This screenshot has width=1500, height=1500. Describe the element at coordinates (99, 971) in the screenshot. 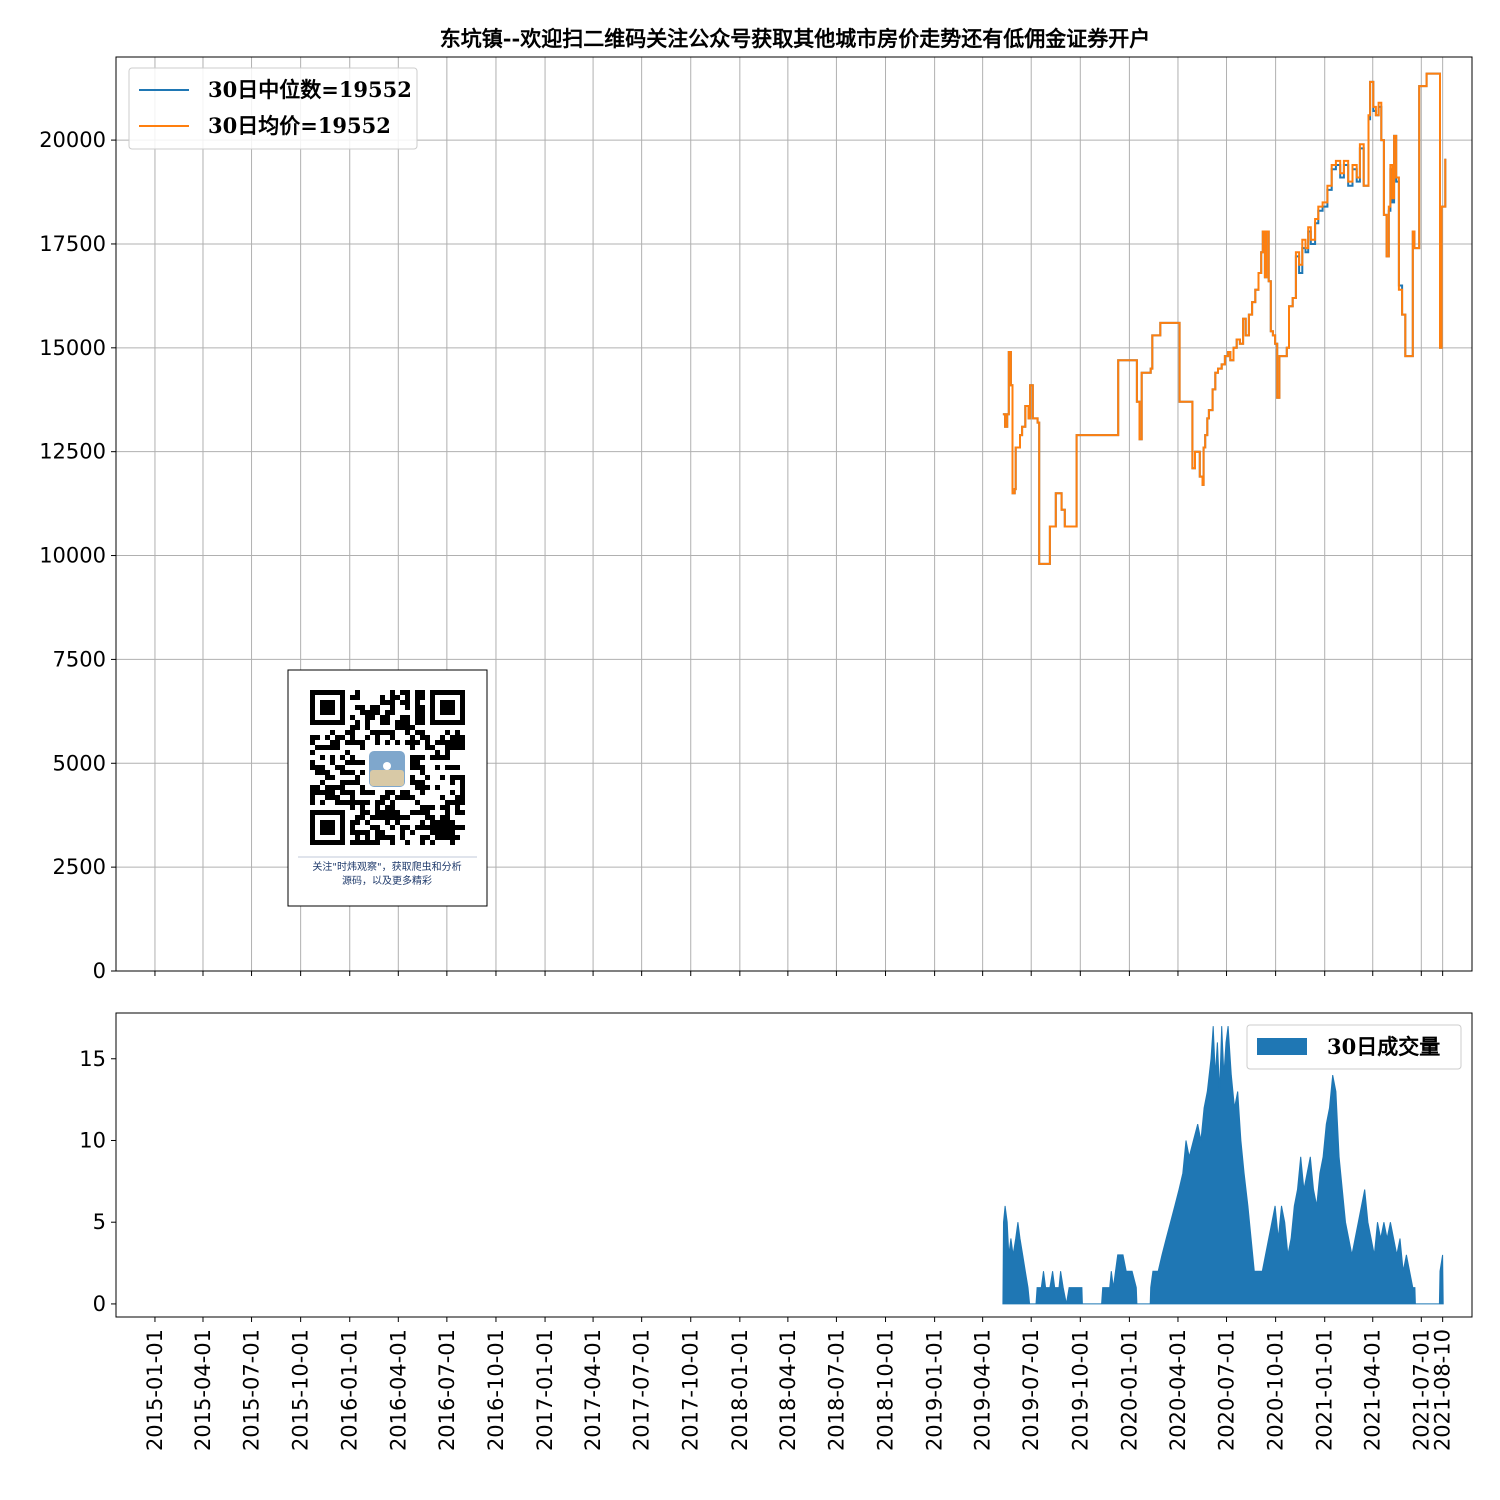

I see `price-ytick-label-0: 0` at that location.